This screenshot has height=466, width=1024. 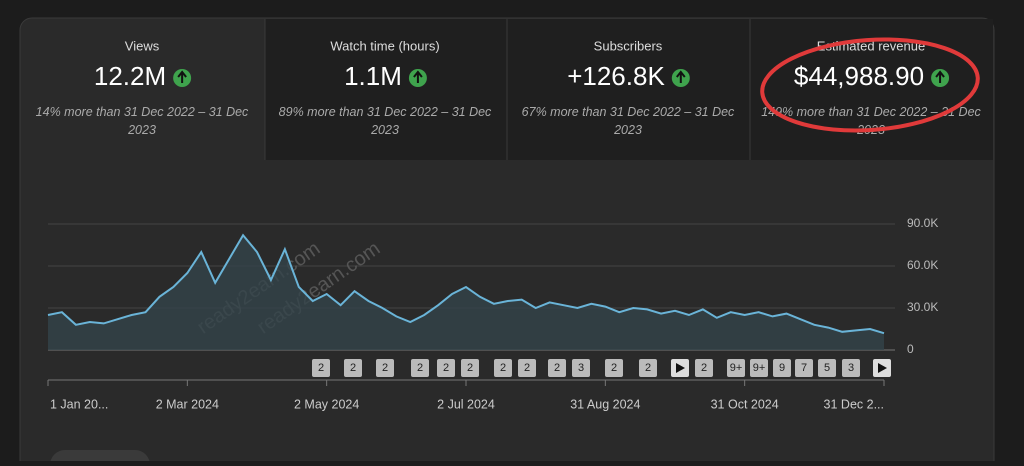 I want to click on badge-label: 5, so click(x=827, y=368).